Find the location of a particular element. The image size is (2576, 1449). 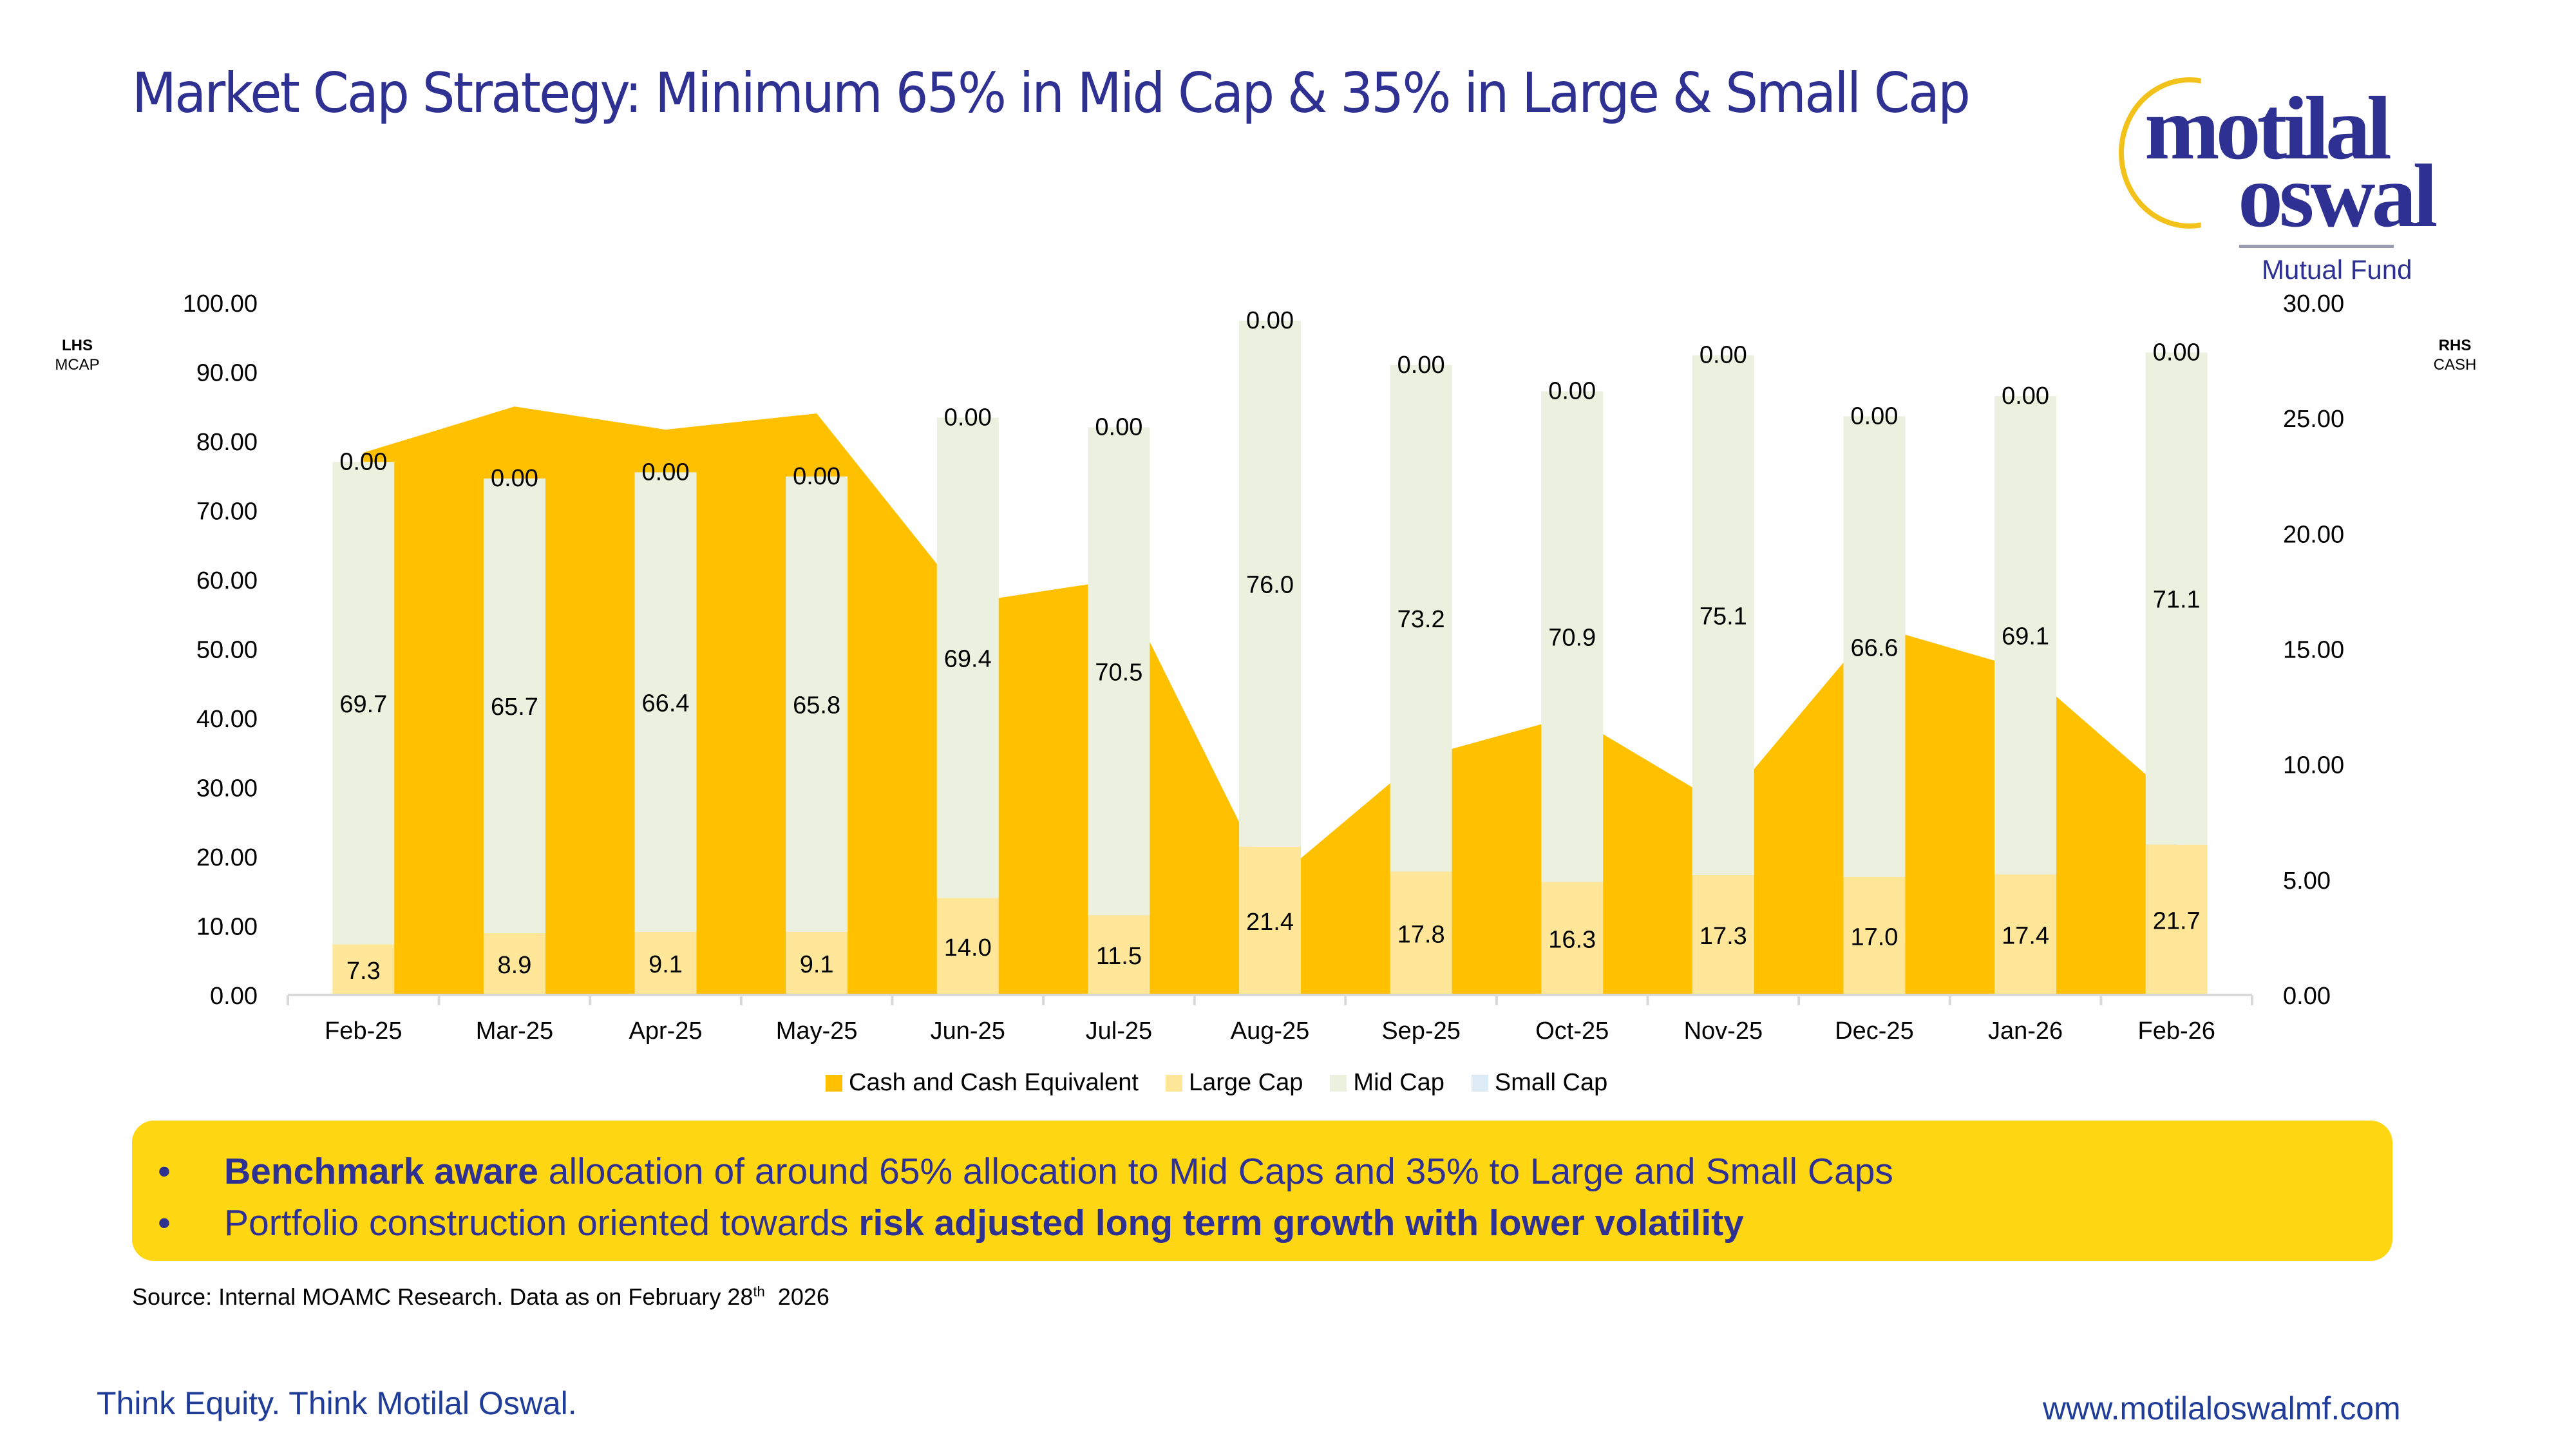

legend-item-cash: Cash and Cash Equivalent is located at coordinates (982, 1083).